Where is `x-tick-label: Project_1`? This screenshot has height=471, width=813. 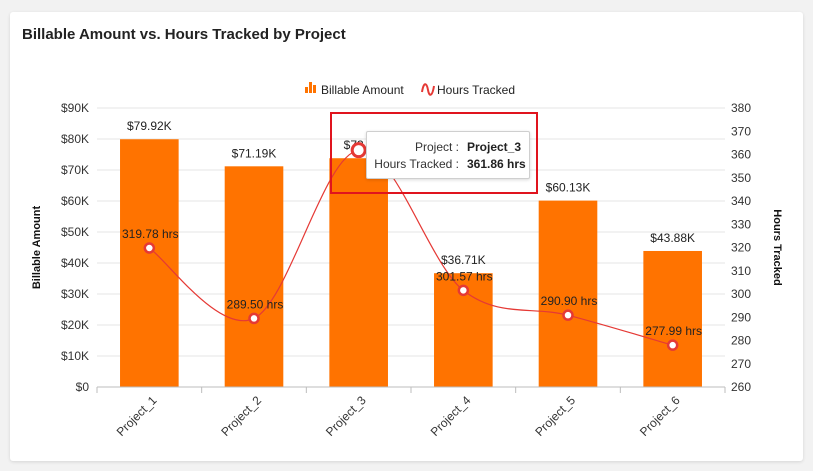 x-tick-label: Project_1 is located at coordinates (137, 416).